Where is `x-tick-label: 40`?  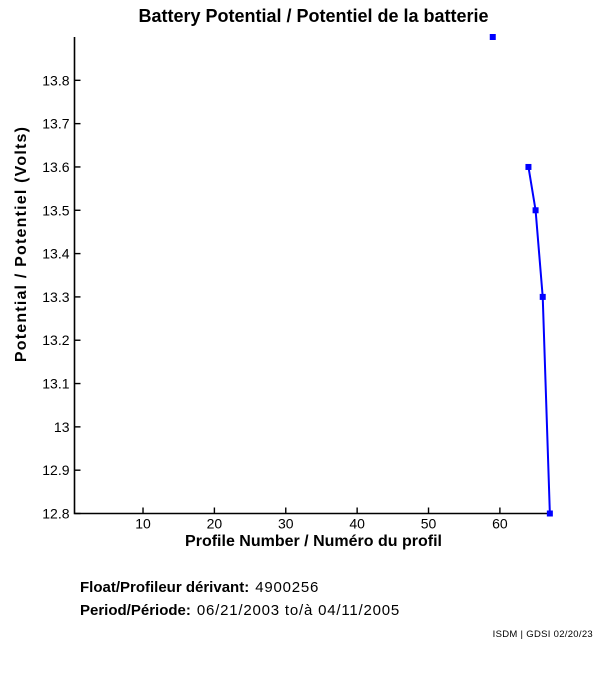 x-tick-label: 40 is located at coordinates (357, 524).